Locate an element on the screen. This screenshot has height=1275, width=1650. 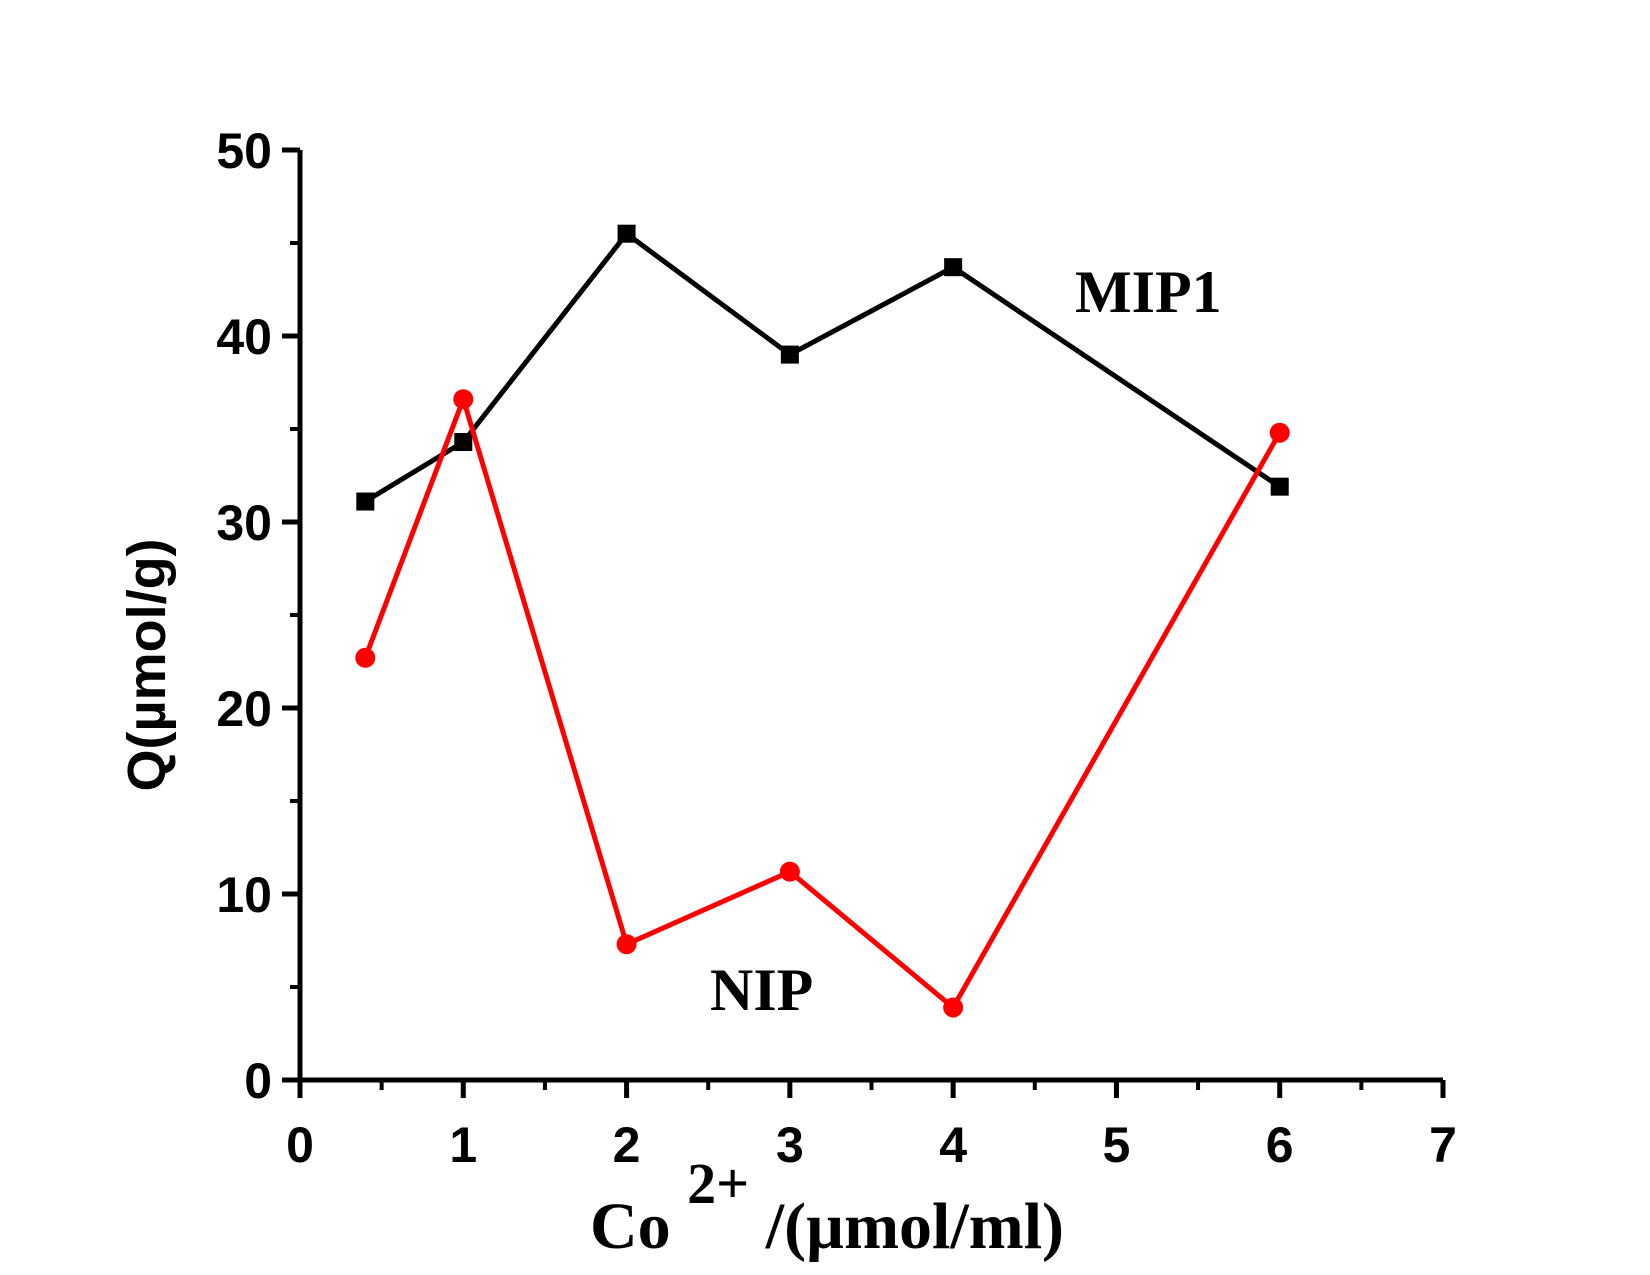
y-tick-label: 50 is located at coordinates (244, 151).